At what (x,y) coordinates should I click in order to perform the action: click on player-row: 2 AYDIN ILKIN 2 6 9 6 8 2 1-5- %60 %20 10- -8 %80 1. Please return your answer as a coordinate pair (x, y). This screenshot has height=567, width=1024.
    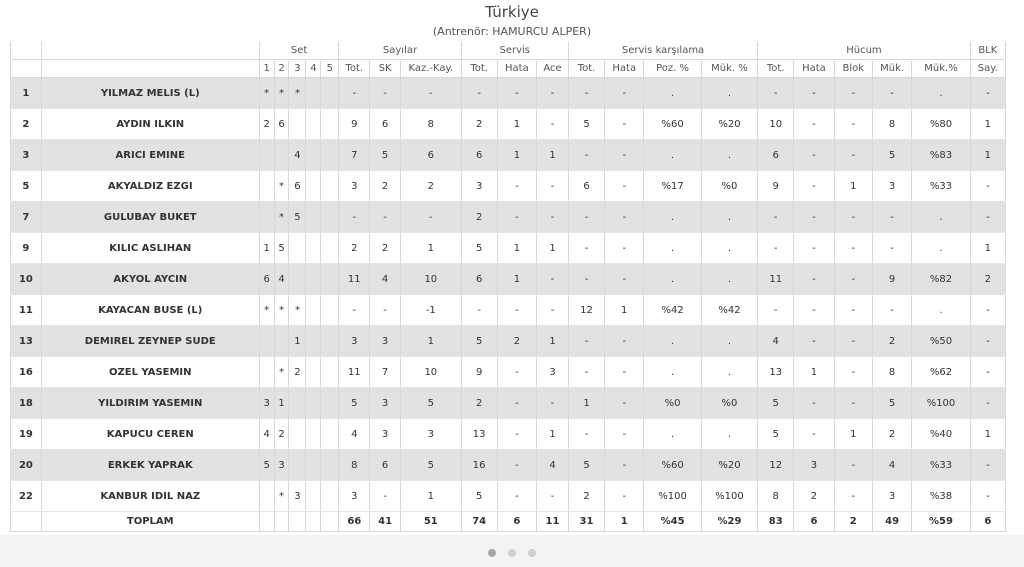
    Looking at the image, I should click on (508, 124).